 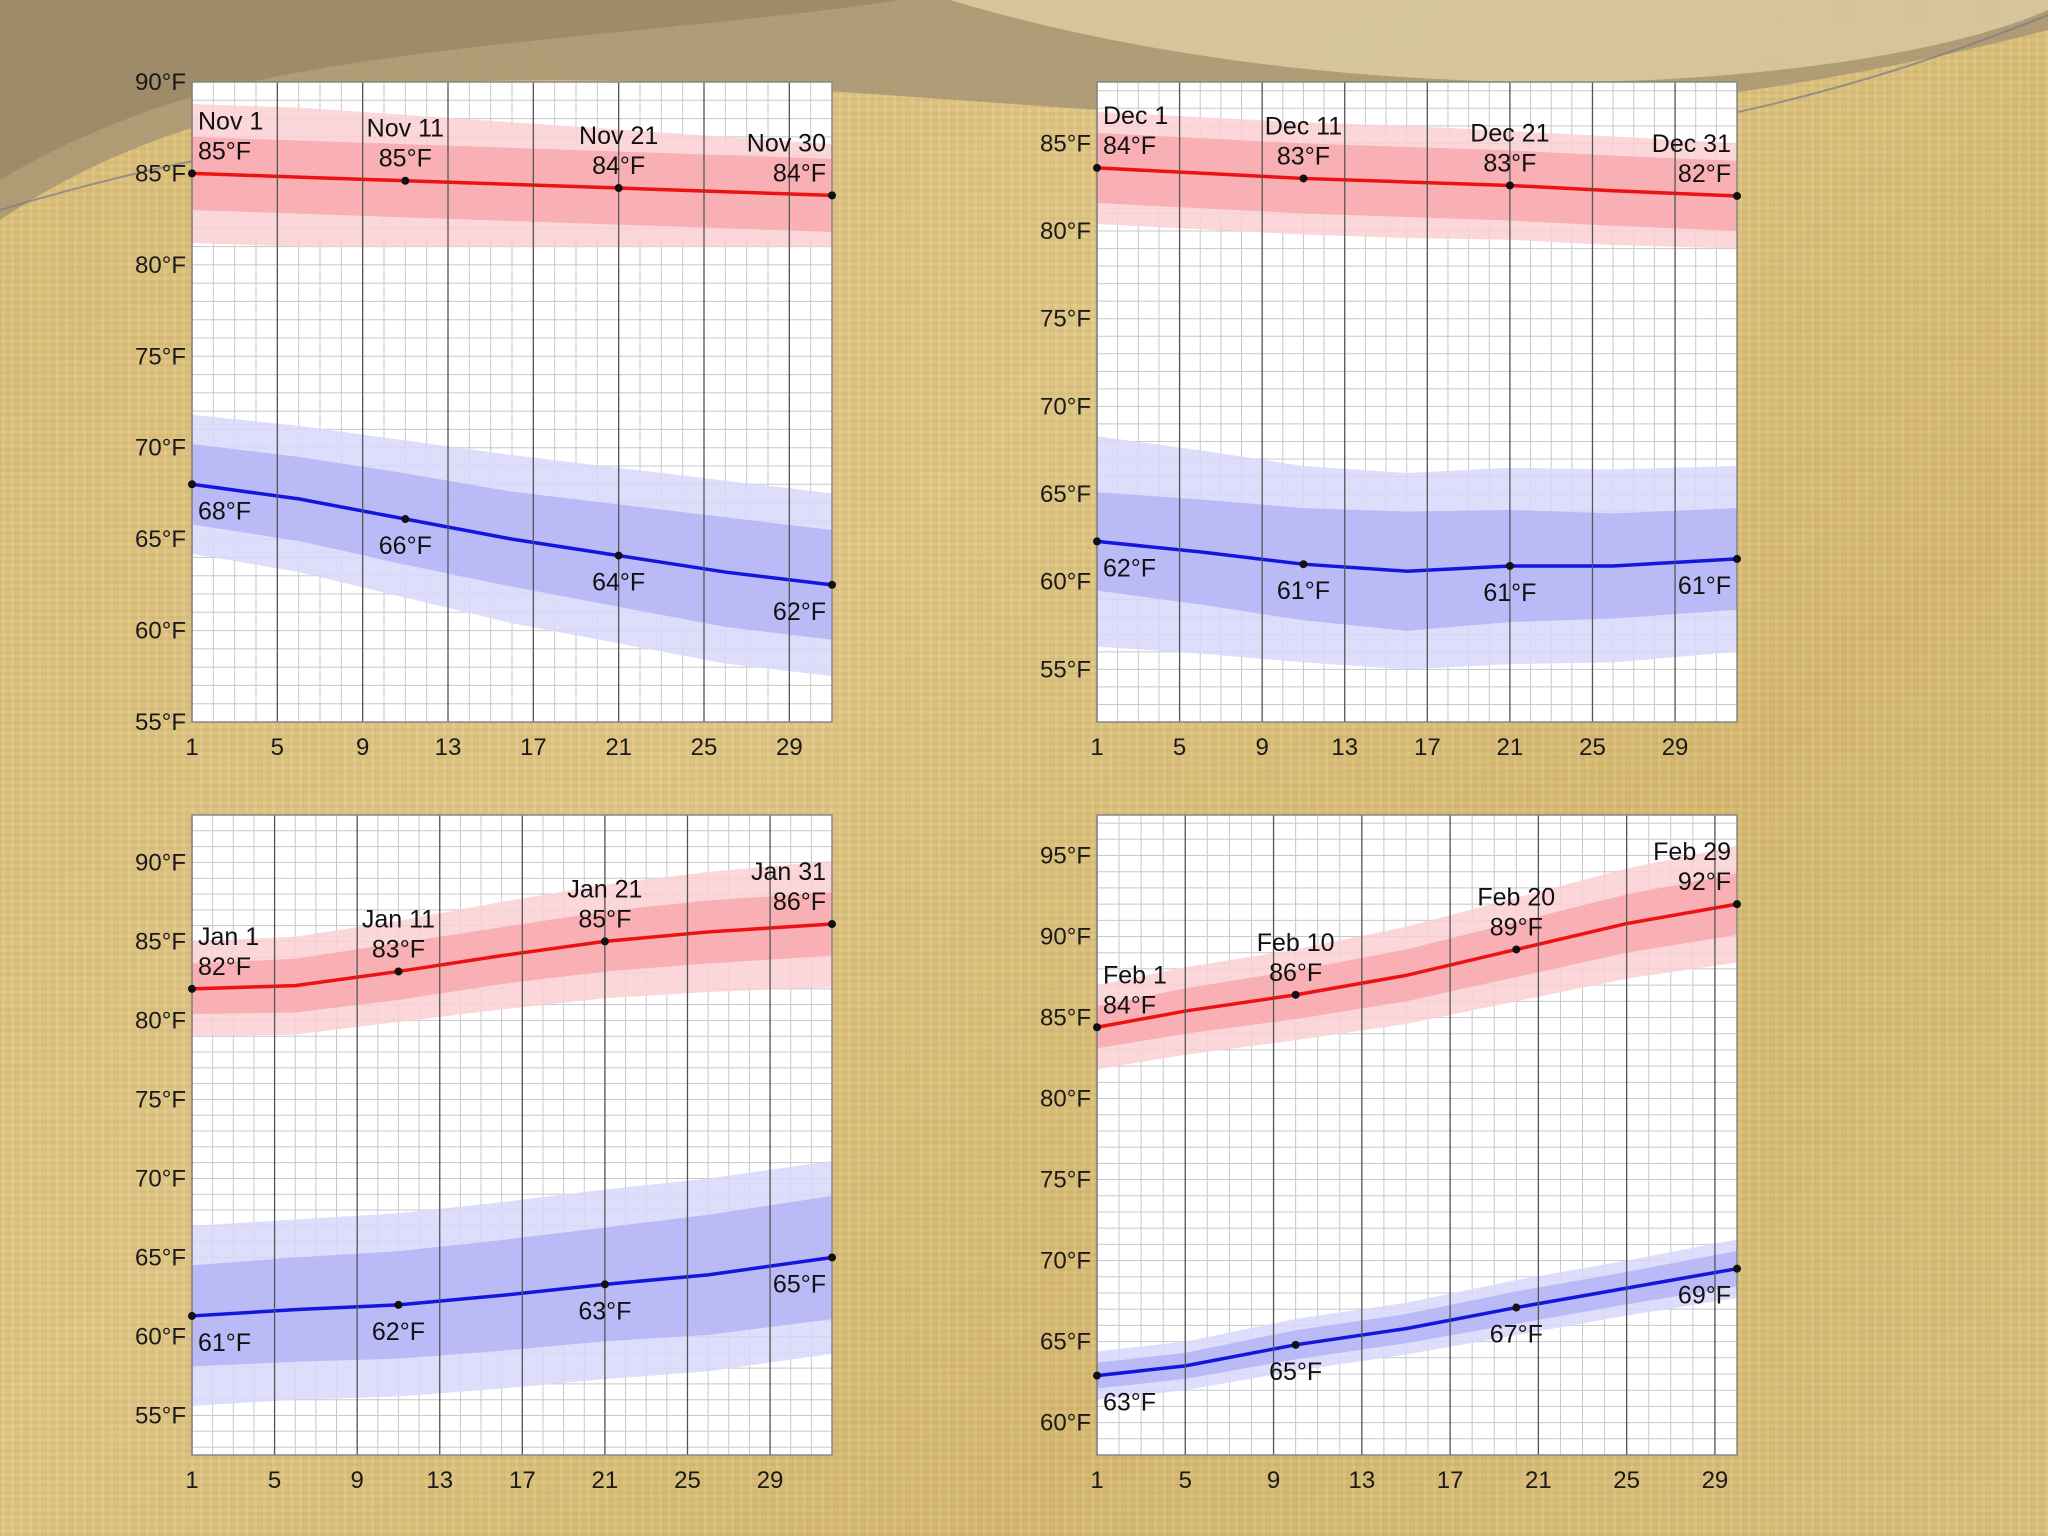 What do you see at coordinates (1704, 1296) in the screenshot?
I see `annotation-temp: 69°F` at bounding box center [1704, 1296].